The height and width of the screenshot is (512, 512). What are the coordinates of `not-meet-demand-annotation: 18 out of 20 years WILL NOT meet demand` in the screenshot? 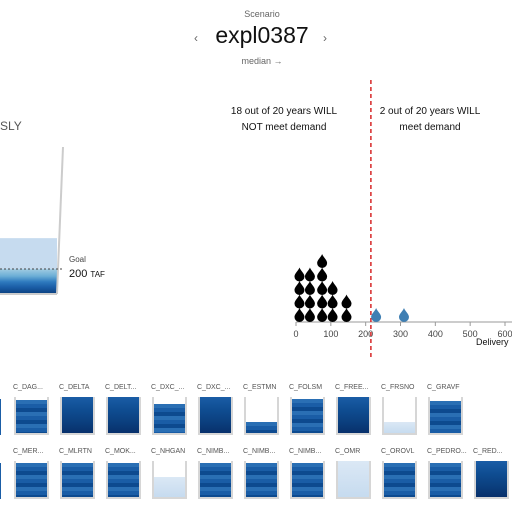 It's located at (284, 120).